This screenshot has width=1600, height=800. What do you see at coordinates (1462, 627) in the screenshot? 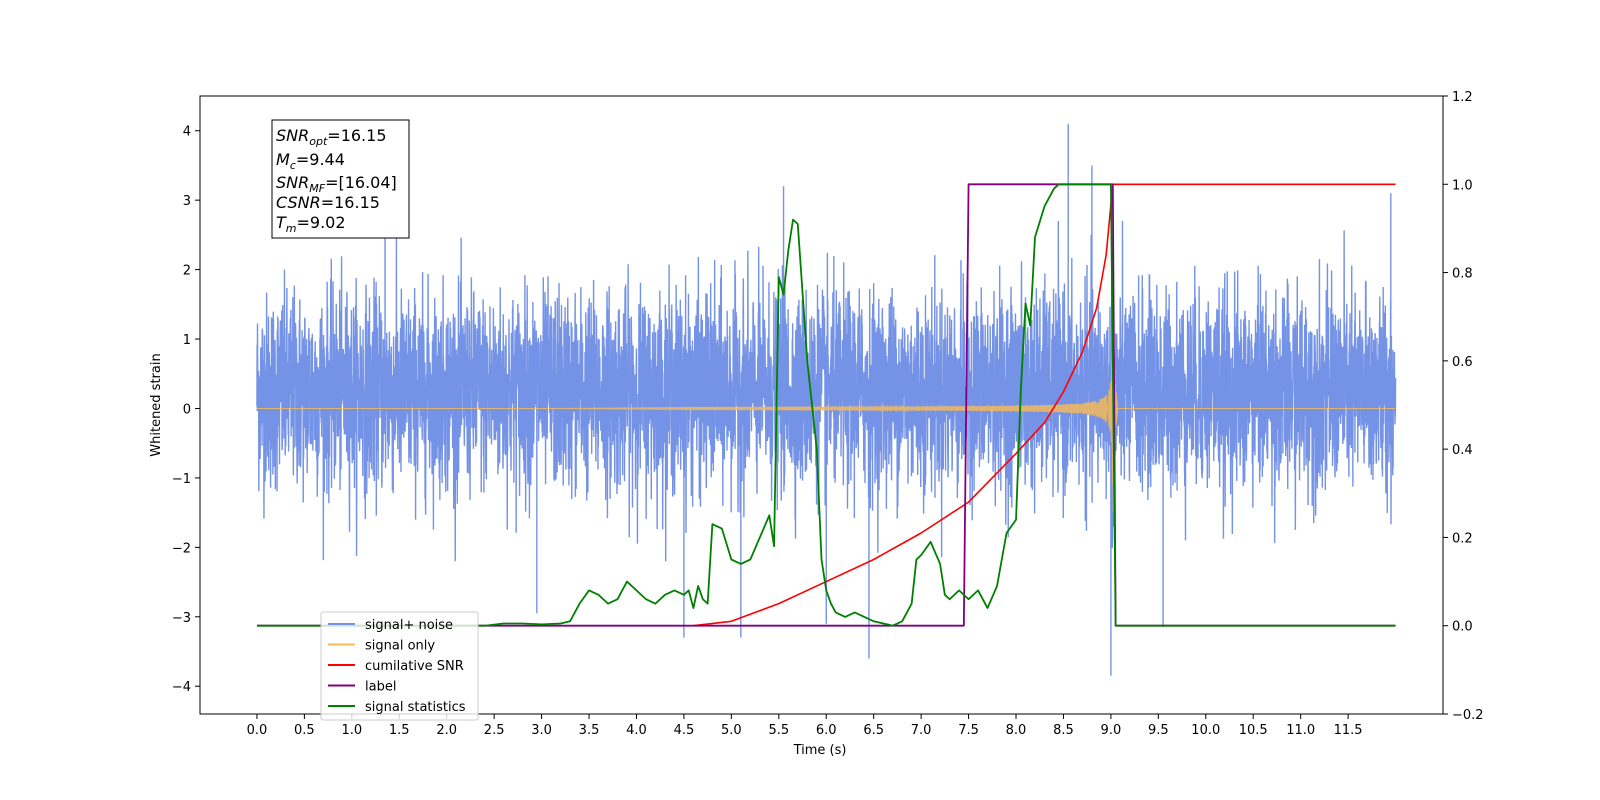
I see `y-right-tick-label: 0.0` at bounding box center [1462, 627].